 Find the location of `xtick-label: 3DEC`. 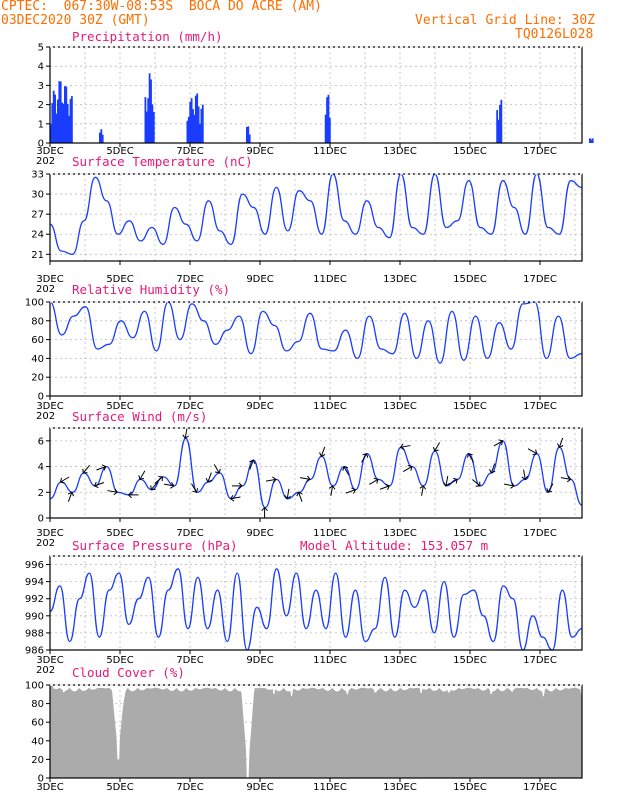

xtick-label: 3DEC is located at coordinates (49, 787).